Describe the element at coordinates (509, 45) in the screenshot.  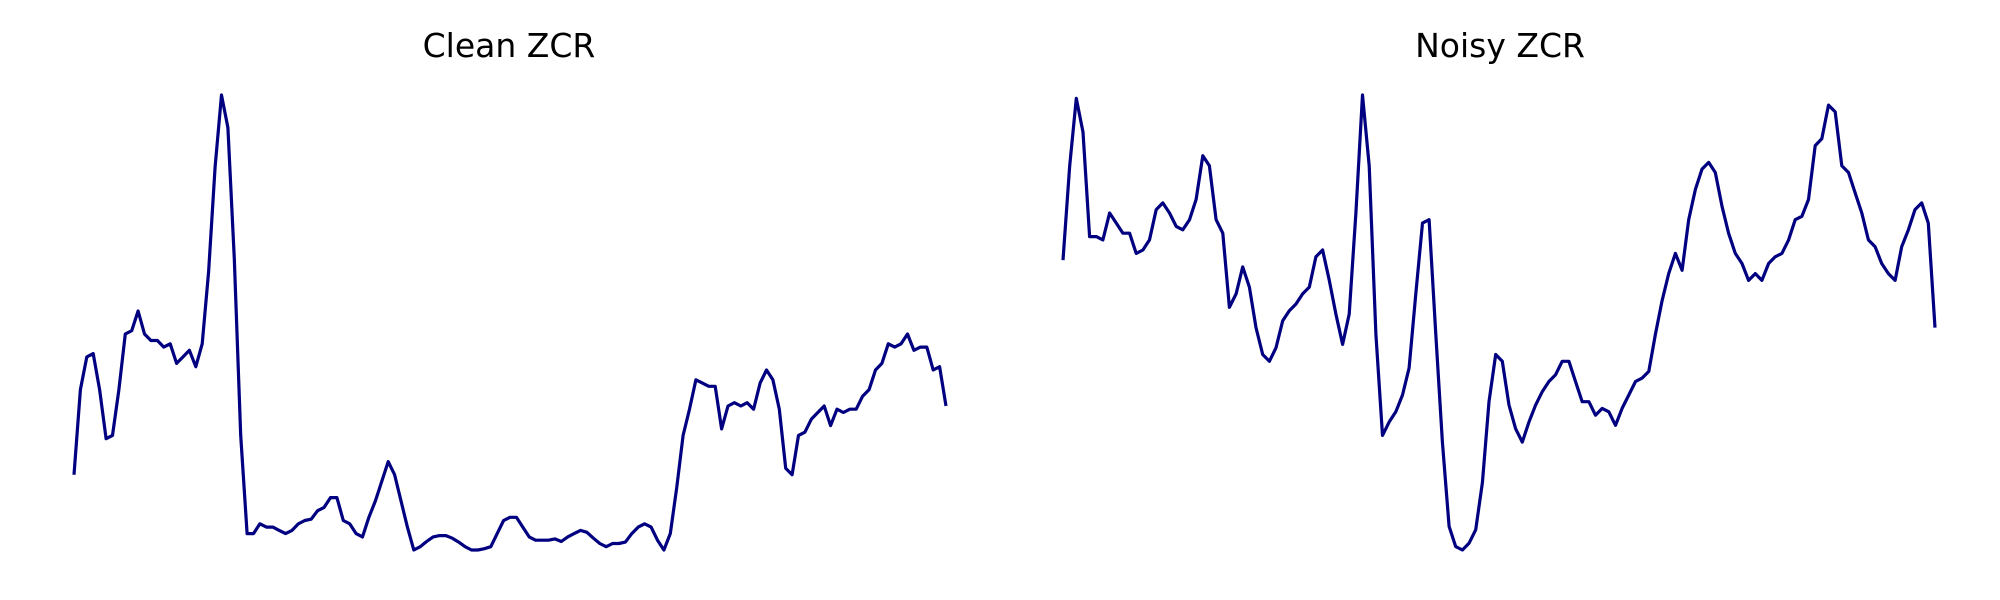
I see `chart-title-clean: Clean ZCR` at that location.